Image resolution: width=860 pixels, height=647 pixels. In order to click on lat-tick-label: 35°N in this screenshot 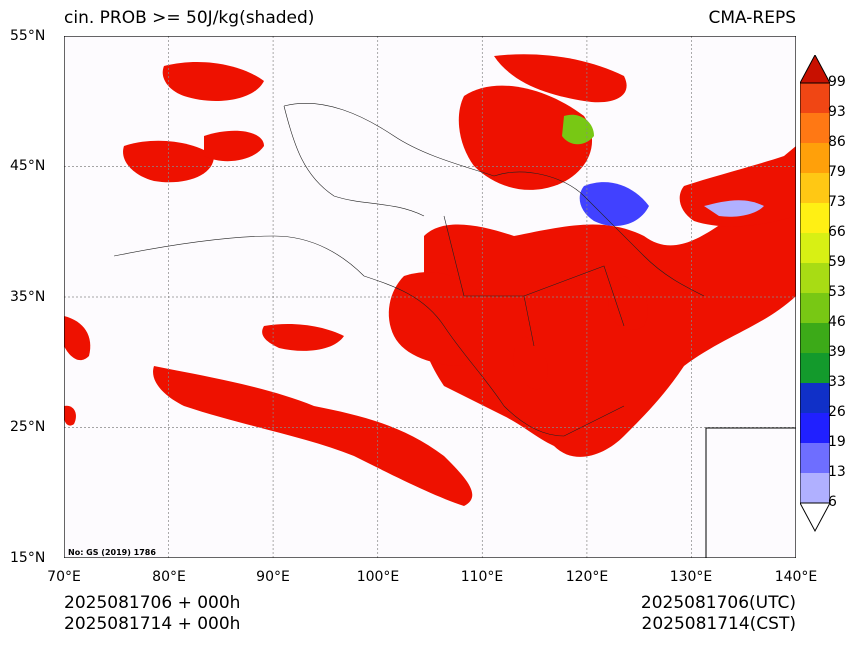, I will do `click(28, 297)`.